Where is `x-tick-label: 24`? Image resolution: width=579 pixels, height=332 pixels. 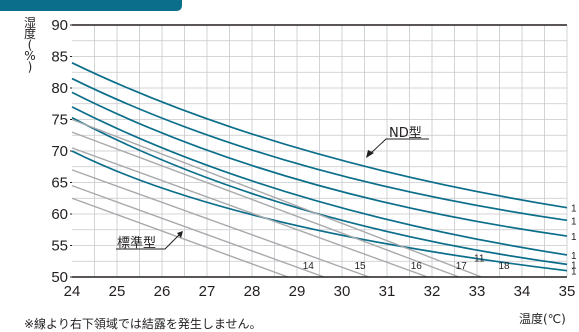 x-tick-label: 24 is located at coordinates (72, 291).